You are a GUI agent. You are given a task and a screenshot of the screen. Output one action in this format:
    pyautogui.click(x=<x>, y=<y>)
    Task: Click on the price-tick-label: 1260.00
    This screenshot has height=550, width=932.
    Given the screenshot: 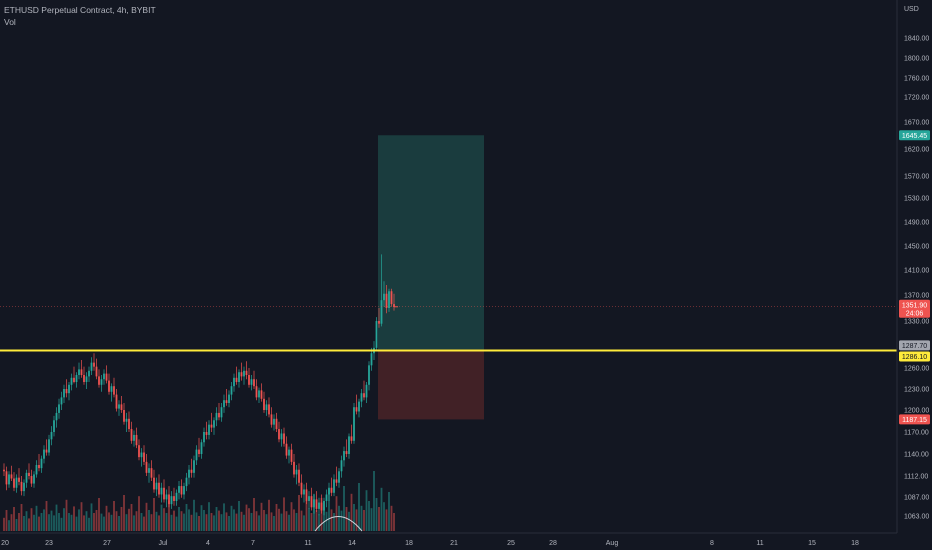 What is the action you would take?
    pyautogui.click(x=916, y=369)
    